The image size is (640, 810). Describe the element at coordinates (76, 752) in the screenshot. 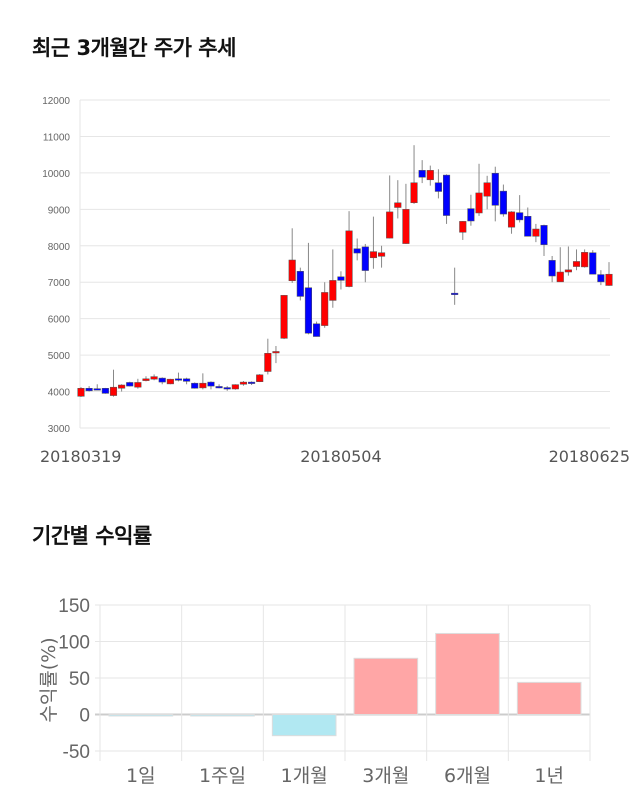

I see `y-tick-label: -50` at that location.